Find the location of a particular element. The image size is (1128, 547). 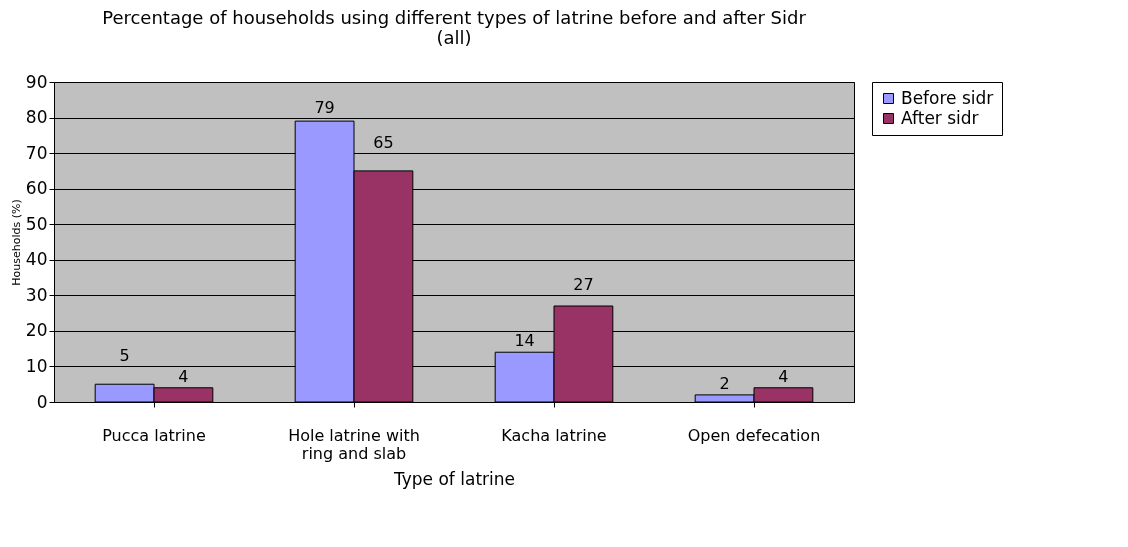

legend-label: Before sidr is located at coordinates (947, 97).